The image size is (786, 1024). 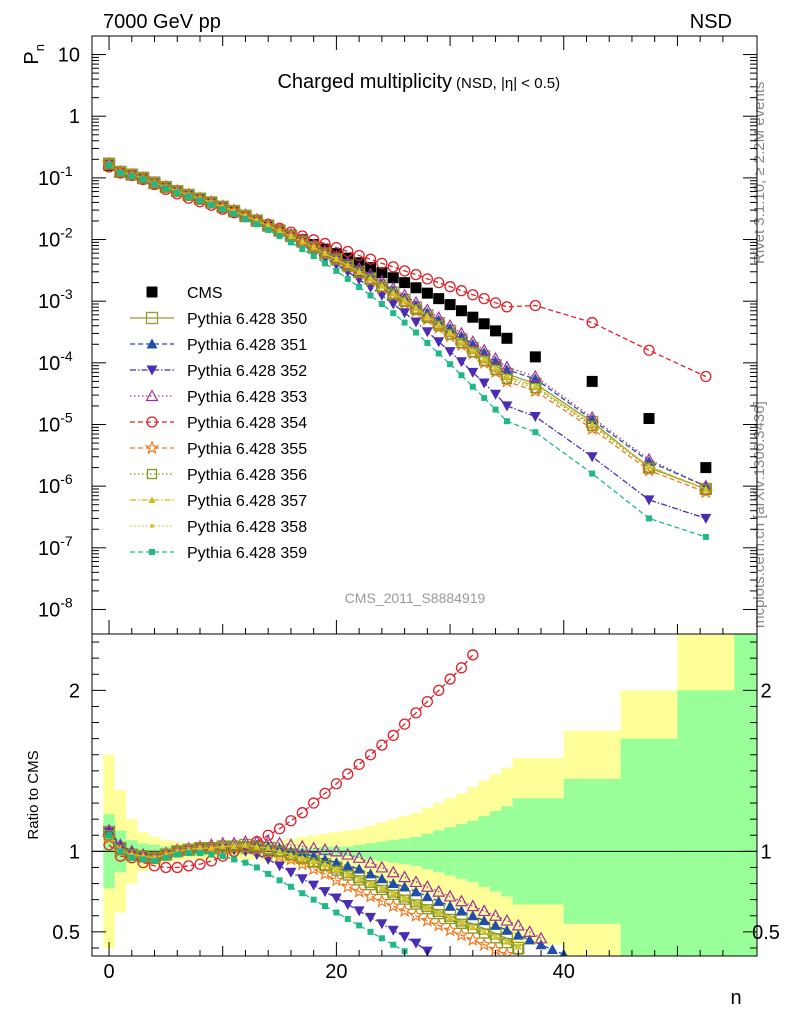 What do you see at coordinates (55, 238) in the screenshot?
I see `main-y-tick-label-3: 10-2` at bounding box center [55, 238].